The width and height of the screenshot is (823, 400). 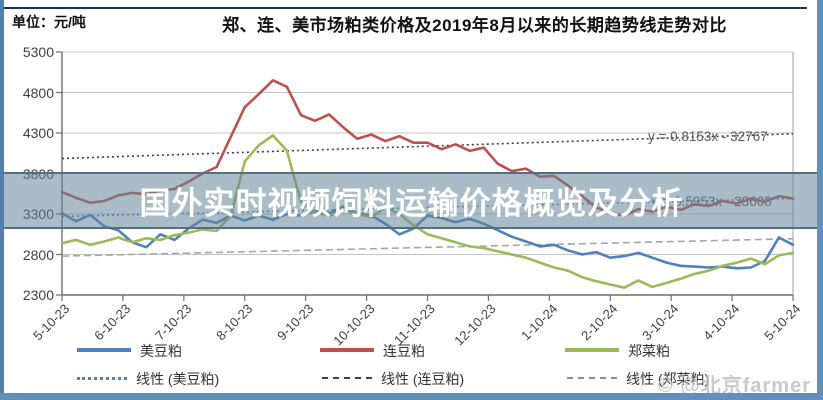 I want to click on legend-swatch-dashed-gray, so click(x=592, y=378).